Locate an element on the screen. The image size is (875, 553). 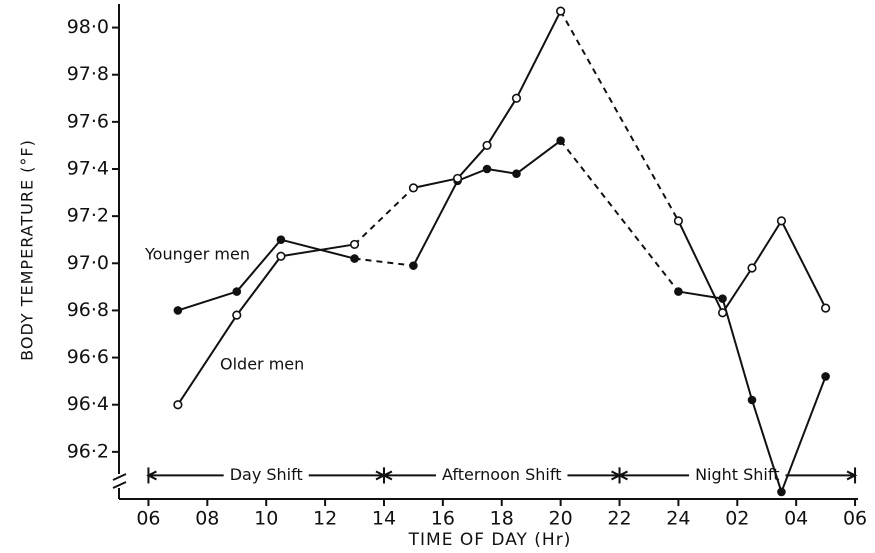
y-tick-label: 97·2 is located at coordinates (88, 216).